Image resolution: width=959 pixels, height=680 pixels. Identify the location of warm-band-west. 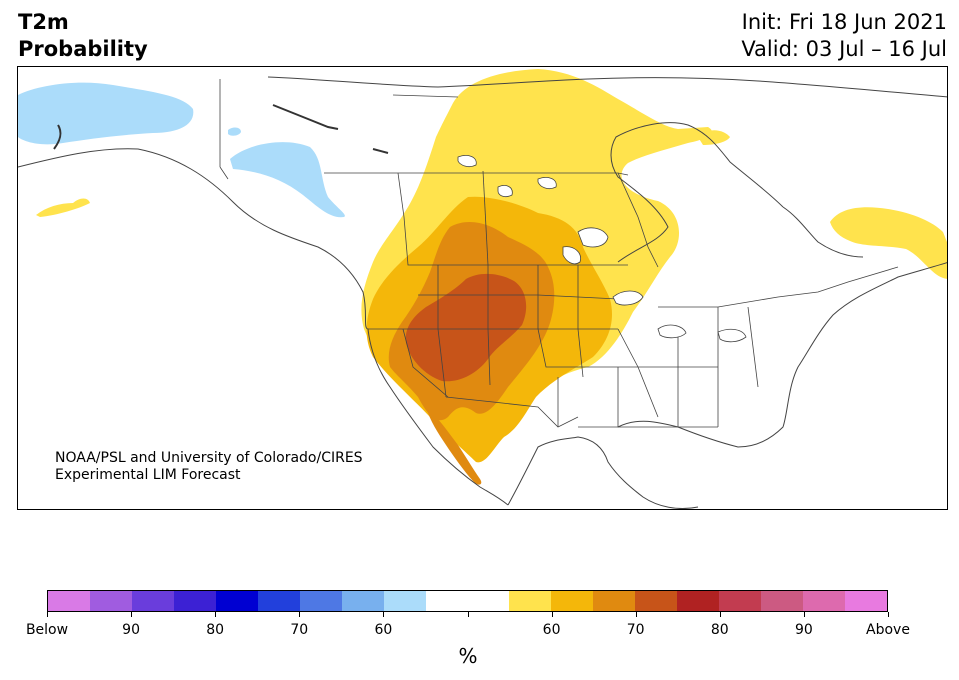
(63, 207).